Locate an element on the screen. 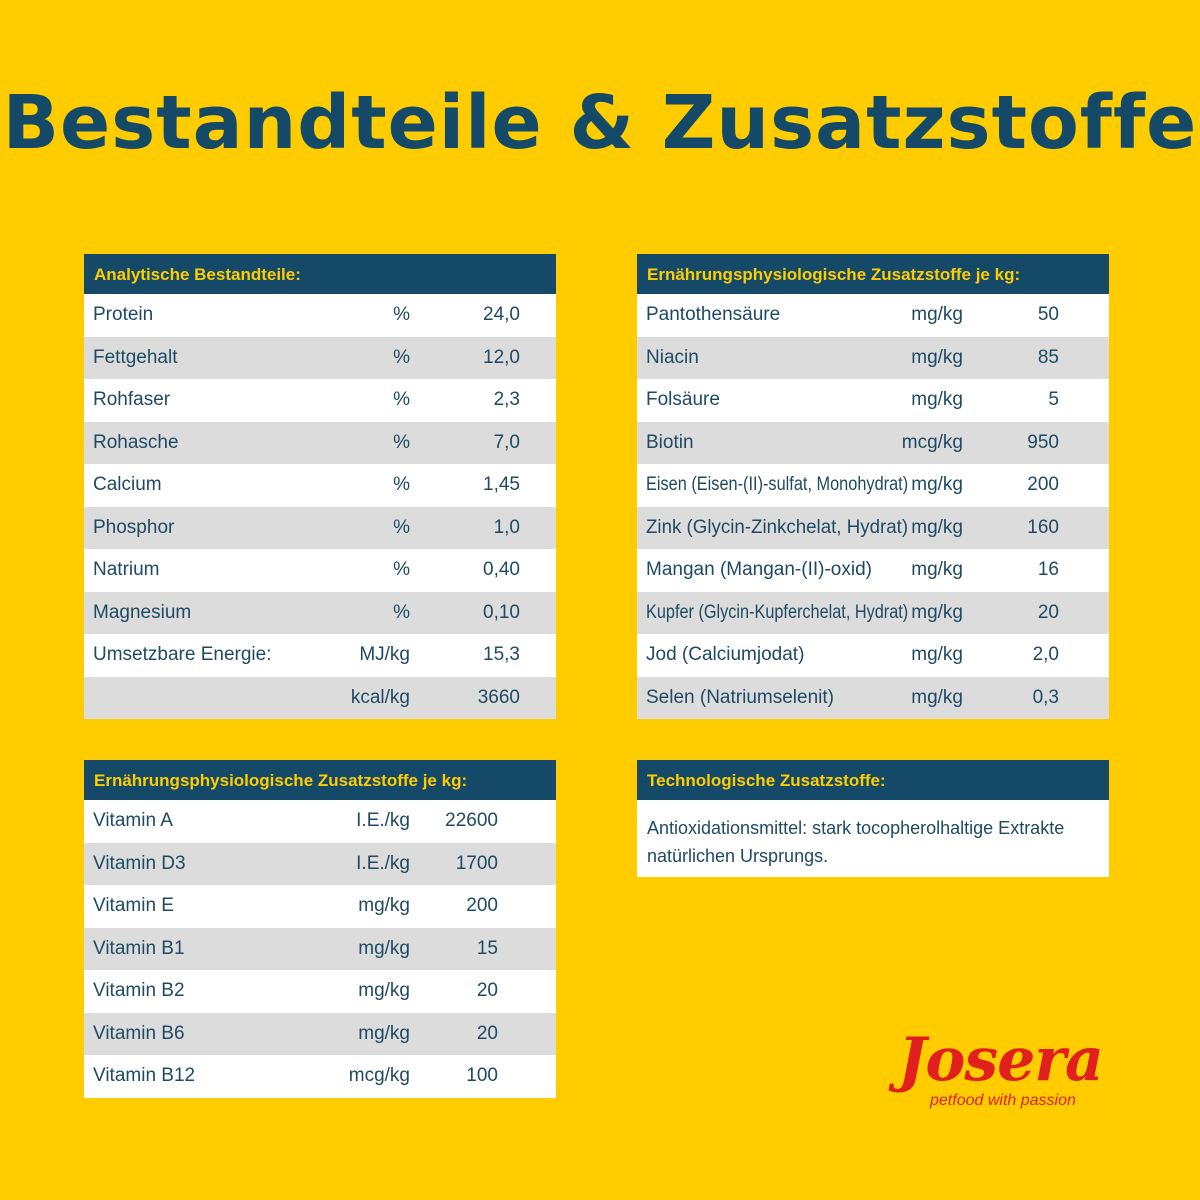 The image size is (1200, 1200). technological-text-line-2: natürlichen Ursprungs. is located at coordinates (738, 856).